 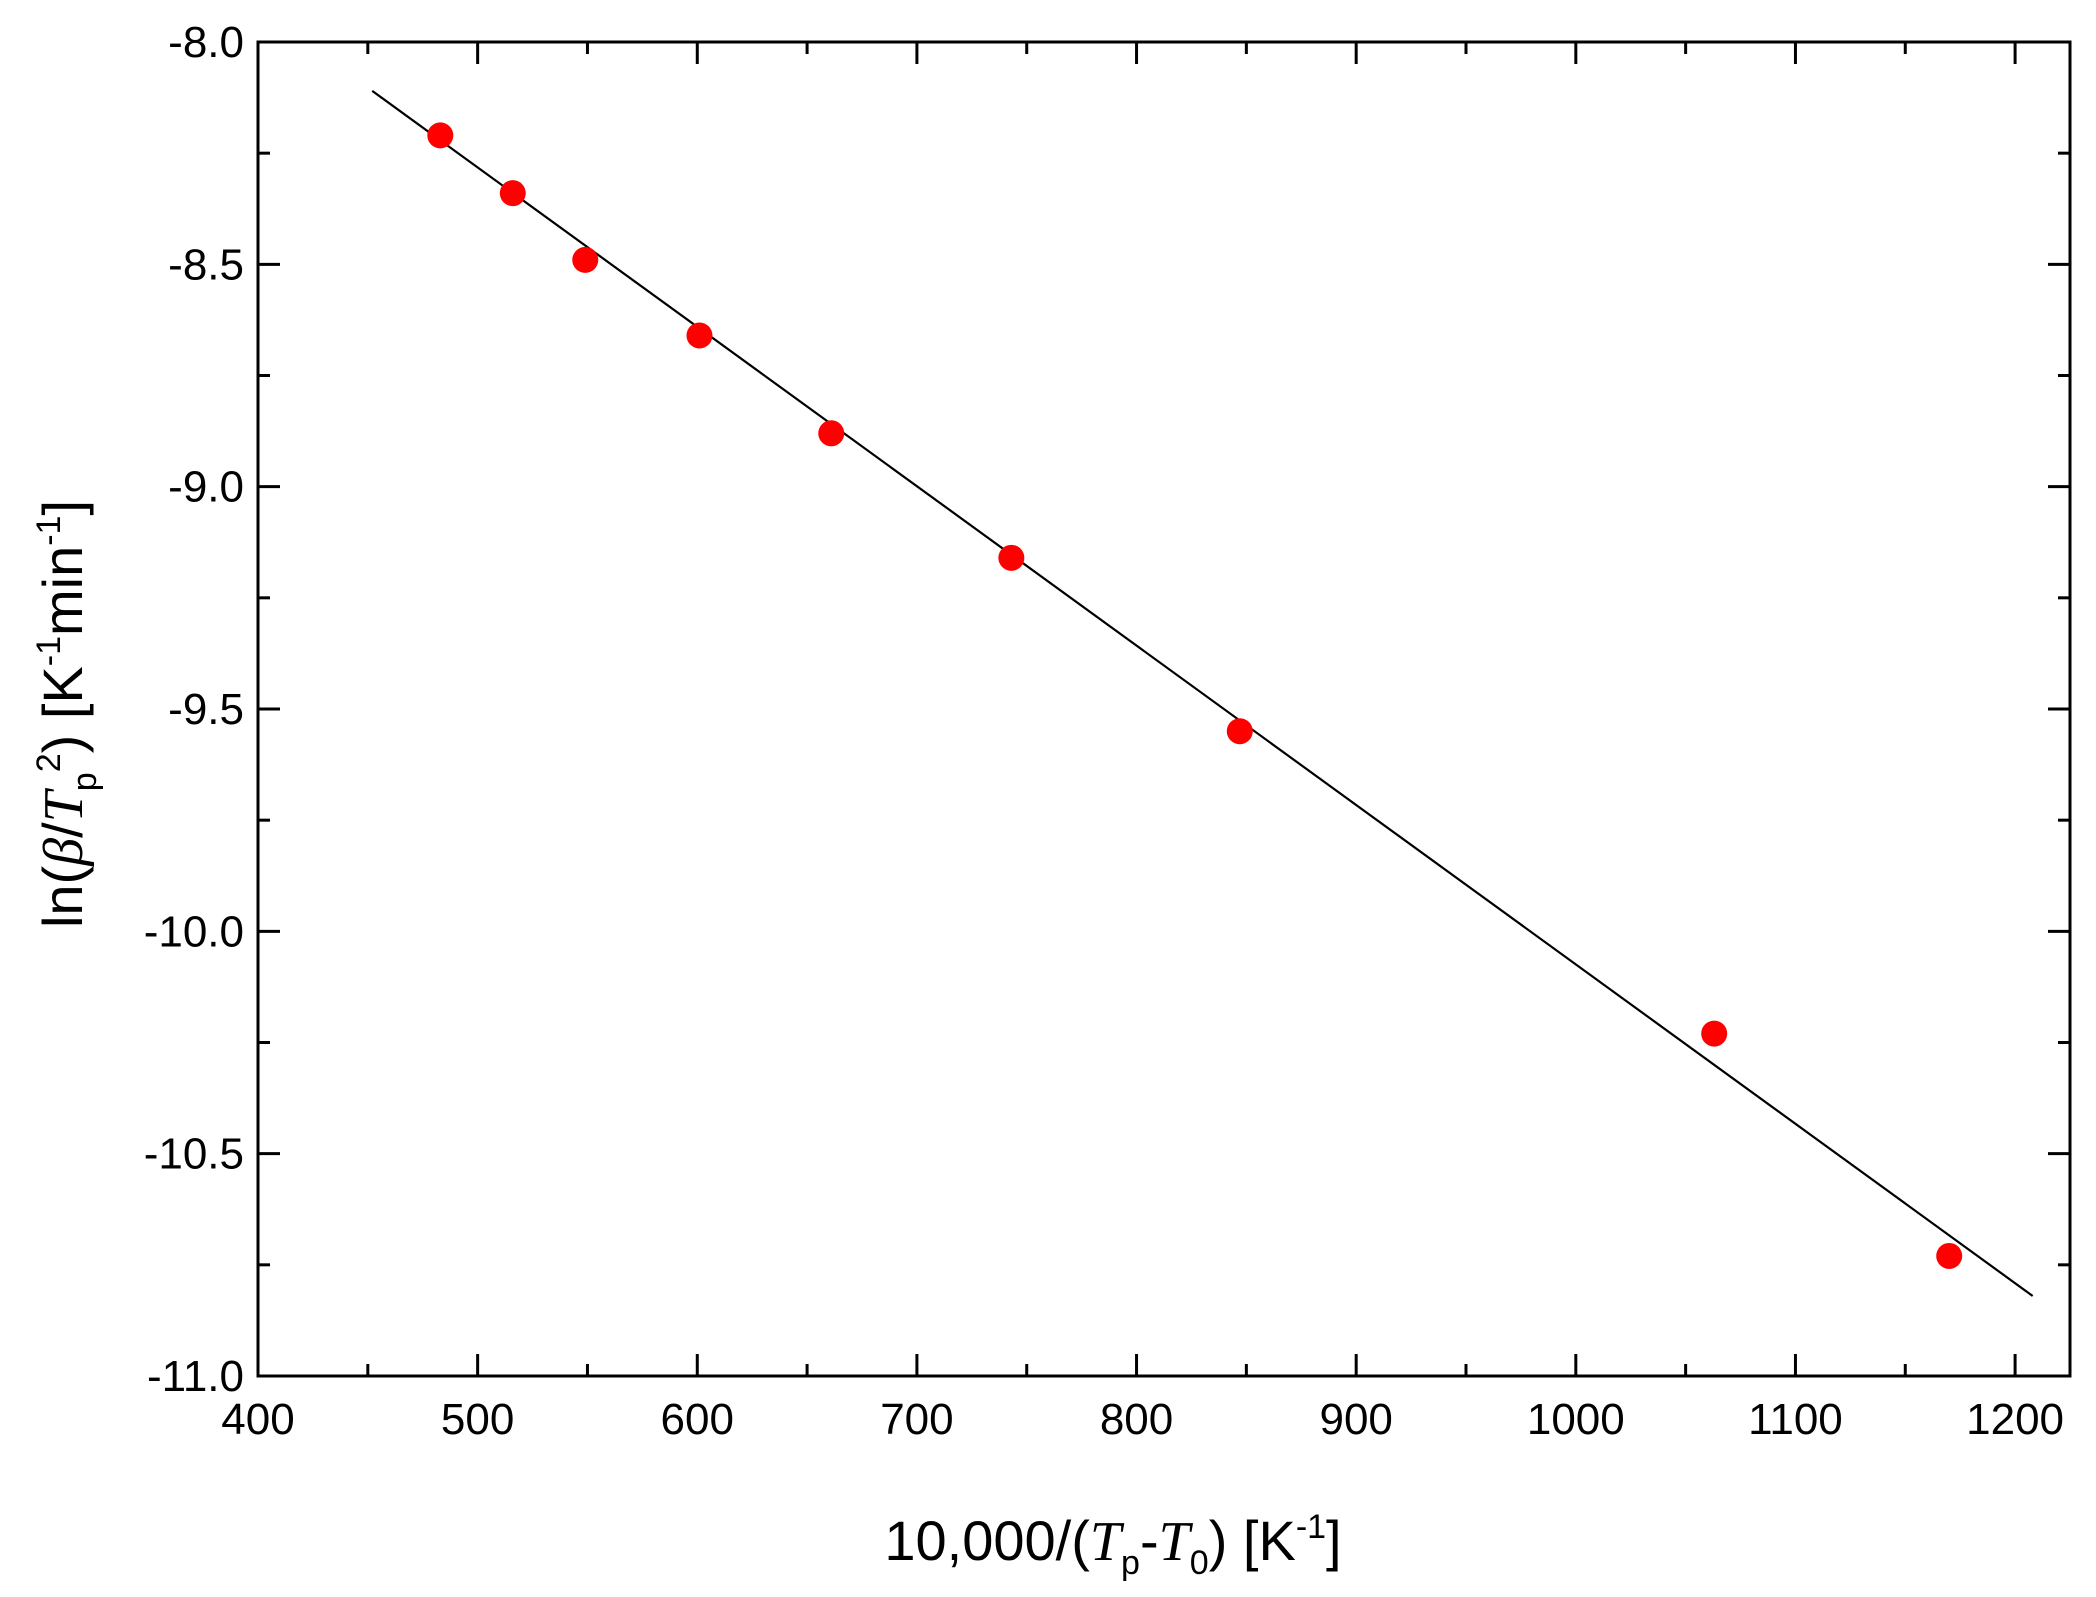 What do you see at coordinates (1112, 1545) in the screenshot?
I see `x-axis-title: 10,000/(Tp-T0) [K-1]` at bounding box center [1112, 1545].